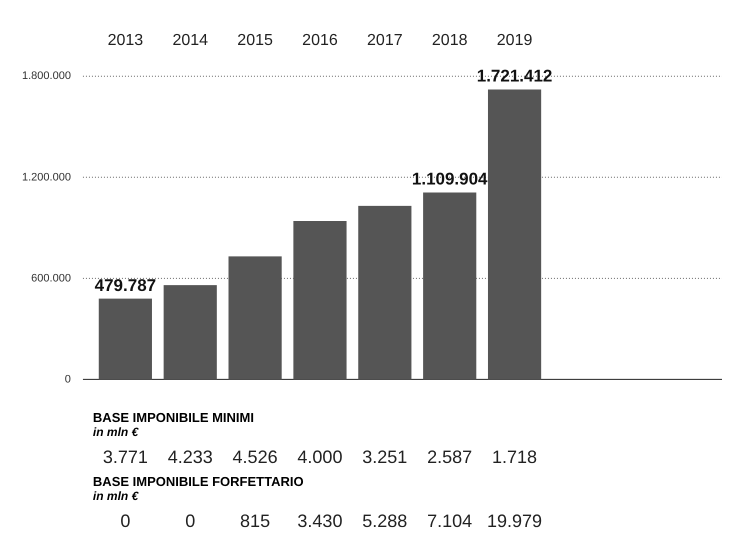  What do you see at coordinates (331, 521) in the screenshot?
I see `text: 0 0 815 3.430 5.288 7.104 19.979` at bounding box center [331, 521].